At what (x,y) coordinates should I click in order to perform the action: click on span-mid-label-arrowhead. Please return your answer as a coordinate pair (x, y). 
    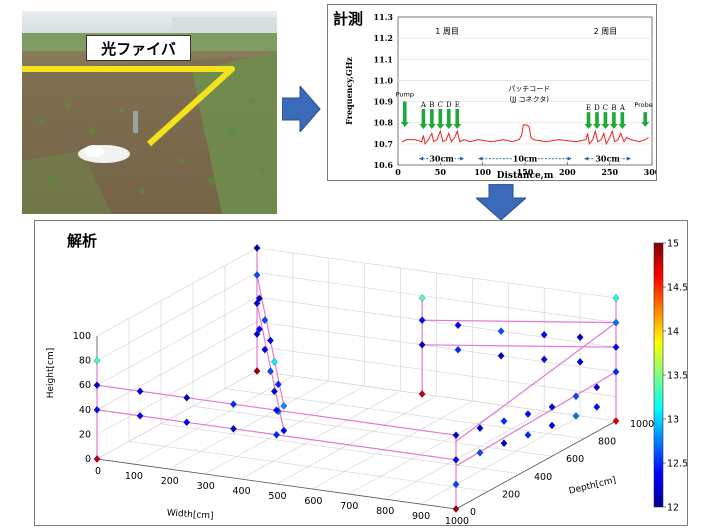
    Looking at the image, I should click on (480, 158).